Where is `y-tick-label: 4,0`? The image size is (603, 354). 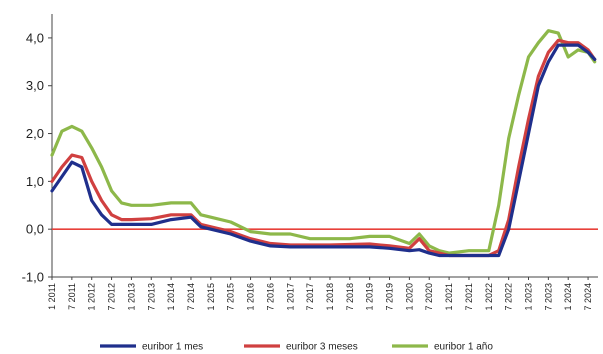 y-tick-label: 4,0 is located at coordinates (35, 37).